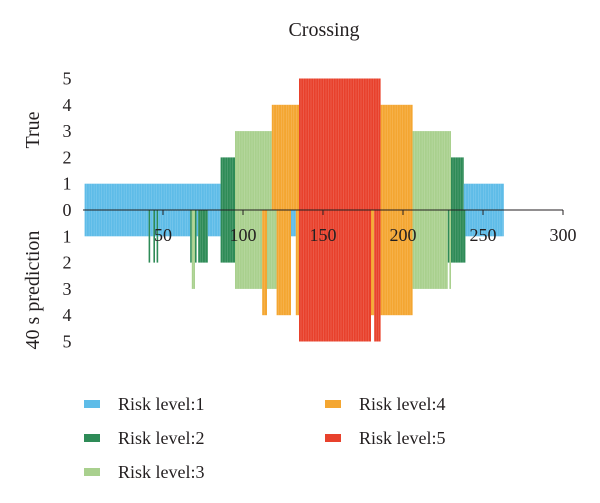 This screenshot has width=600, height=503. I want to click on legend-label-level-1: Risk level:1, so click(161, 404).